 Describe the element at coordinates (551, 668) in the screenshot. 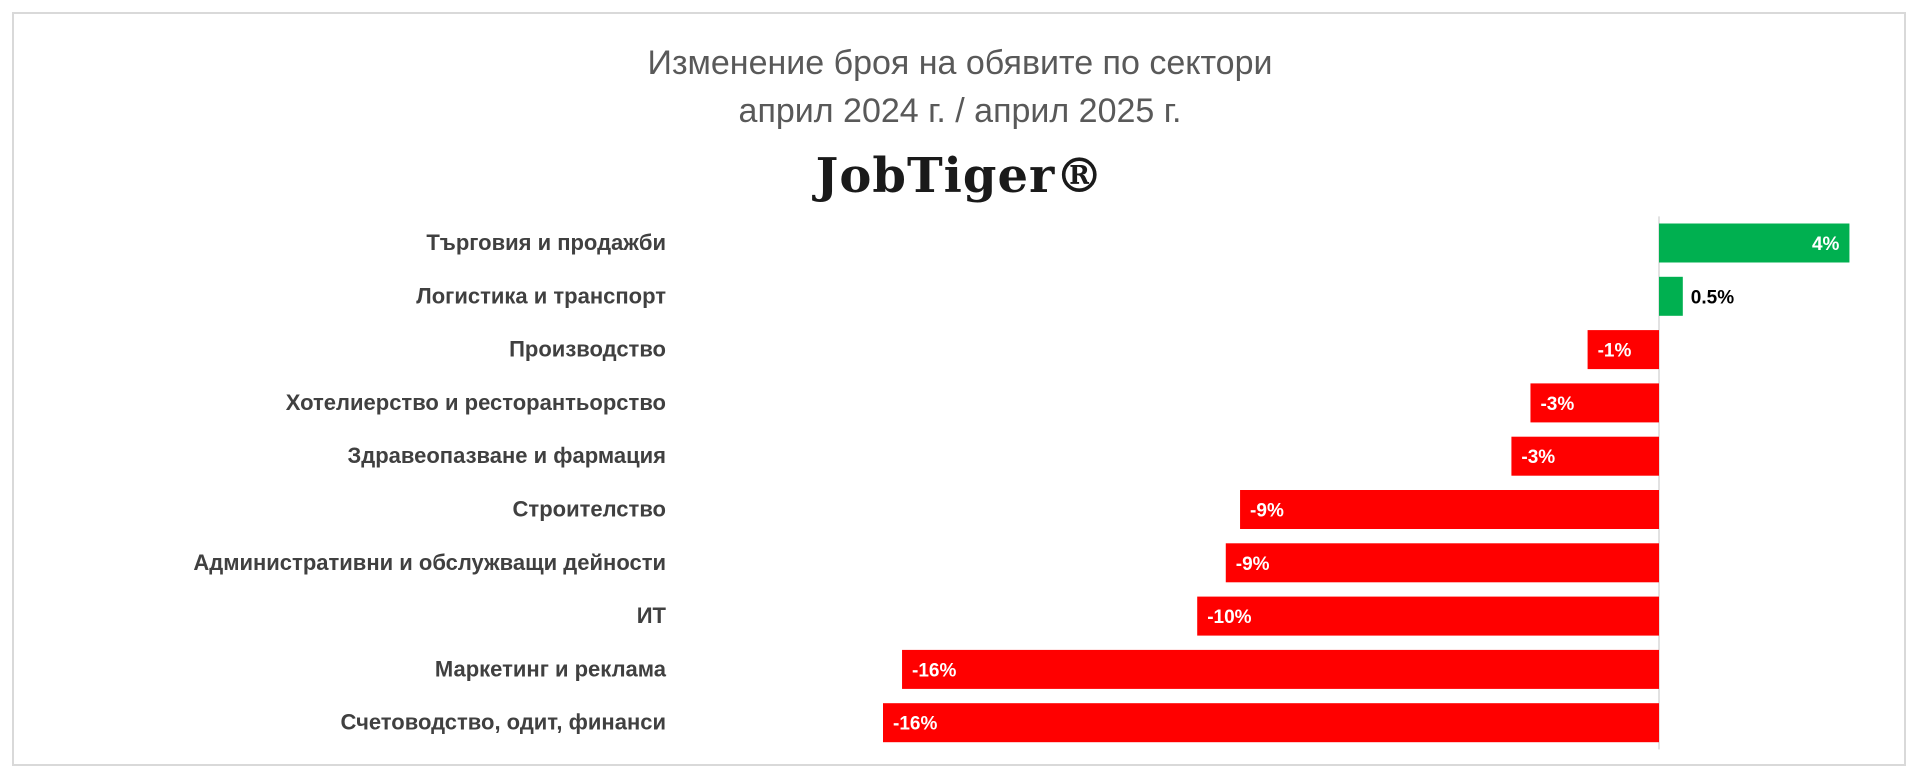

I see `category-label: Маркетинг и реклама` at that location.